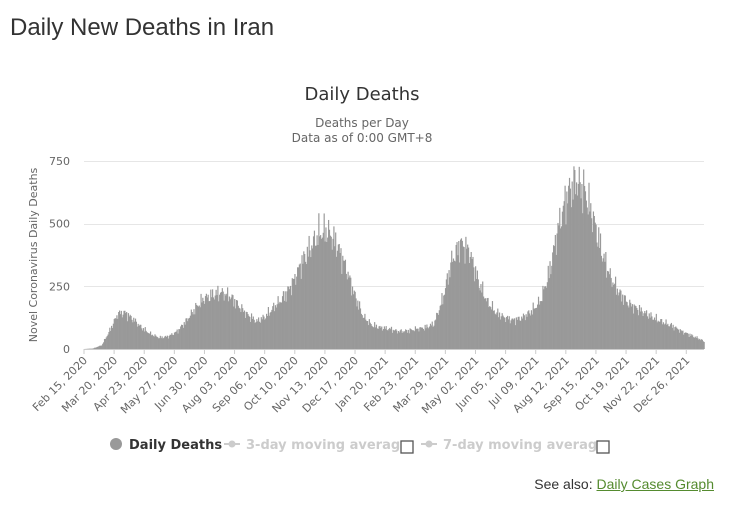  I want to click on legend-item-7-day-average: 7-day moving average, so click(513, 445).